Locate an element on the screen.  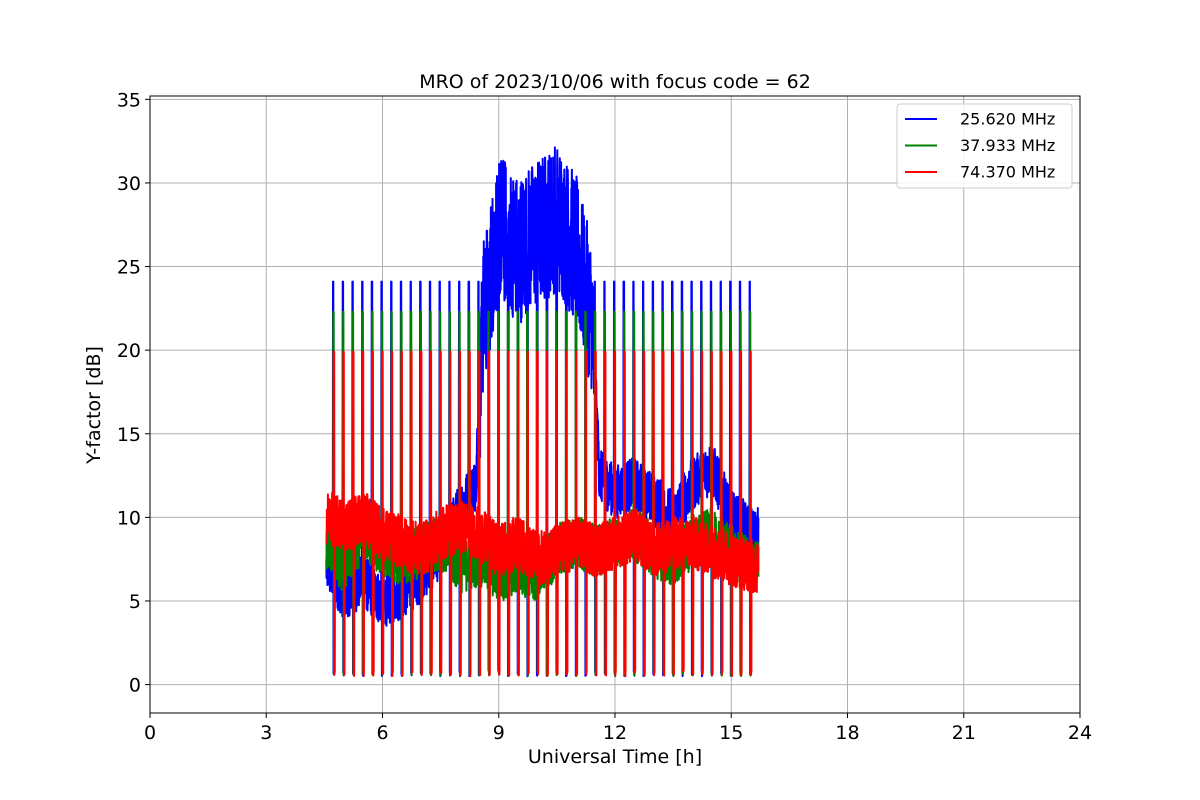
legend-label: 25.620 MHz is located at coordinates (1007, 119).